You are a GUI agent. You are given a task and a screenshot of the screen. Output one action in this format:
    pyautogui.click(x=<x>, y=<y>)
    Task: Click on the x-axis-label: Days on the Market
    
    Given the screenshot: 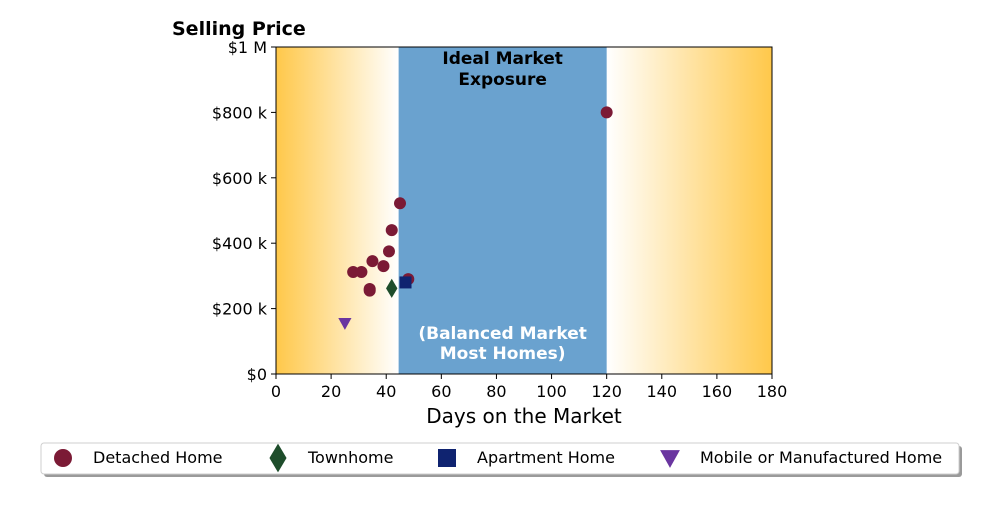 What is the action you would take?
    pyautogui.click(x=524, y=416)
    